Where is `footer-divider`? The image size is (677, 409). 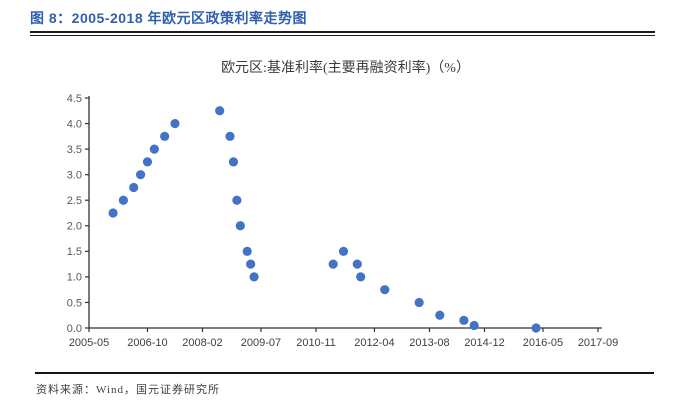
footer-divider is located at coordinates (344, 373).